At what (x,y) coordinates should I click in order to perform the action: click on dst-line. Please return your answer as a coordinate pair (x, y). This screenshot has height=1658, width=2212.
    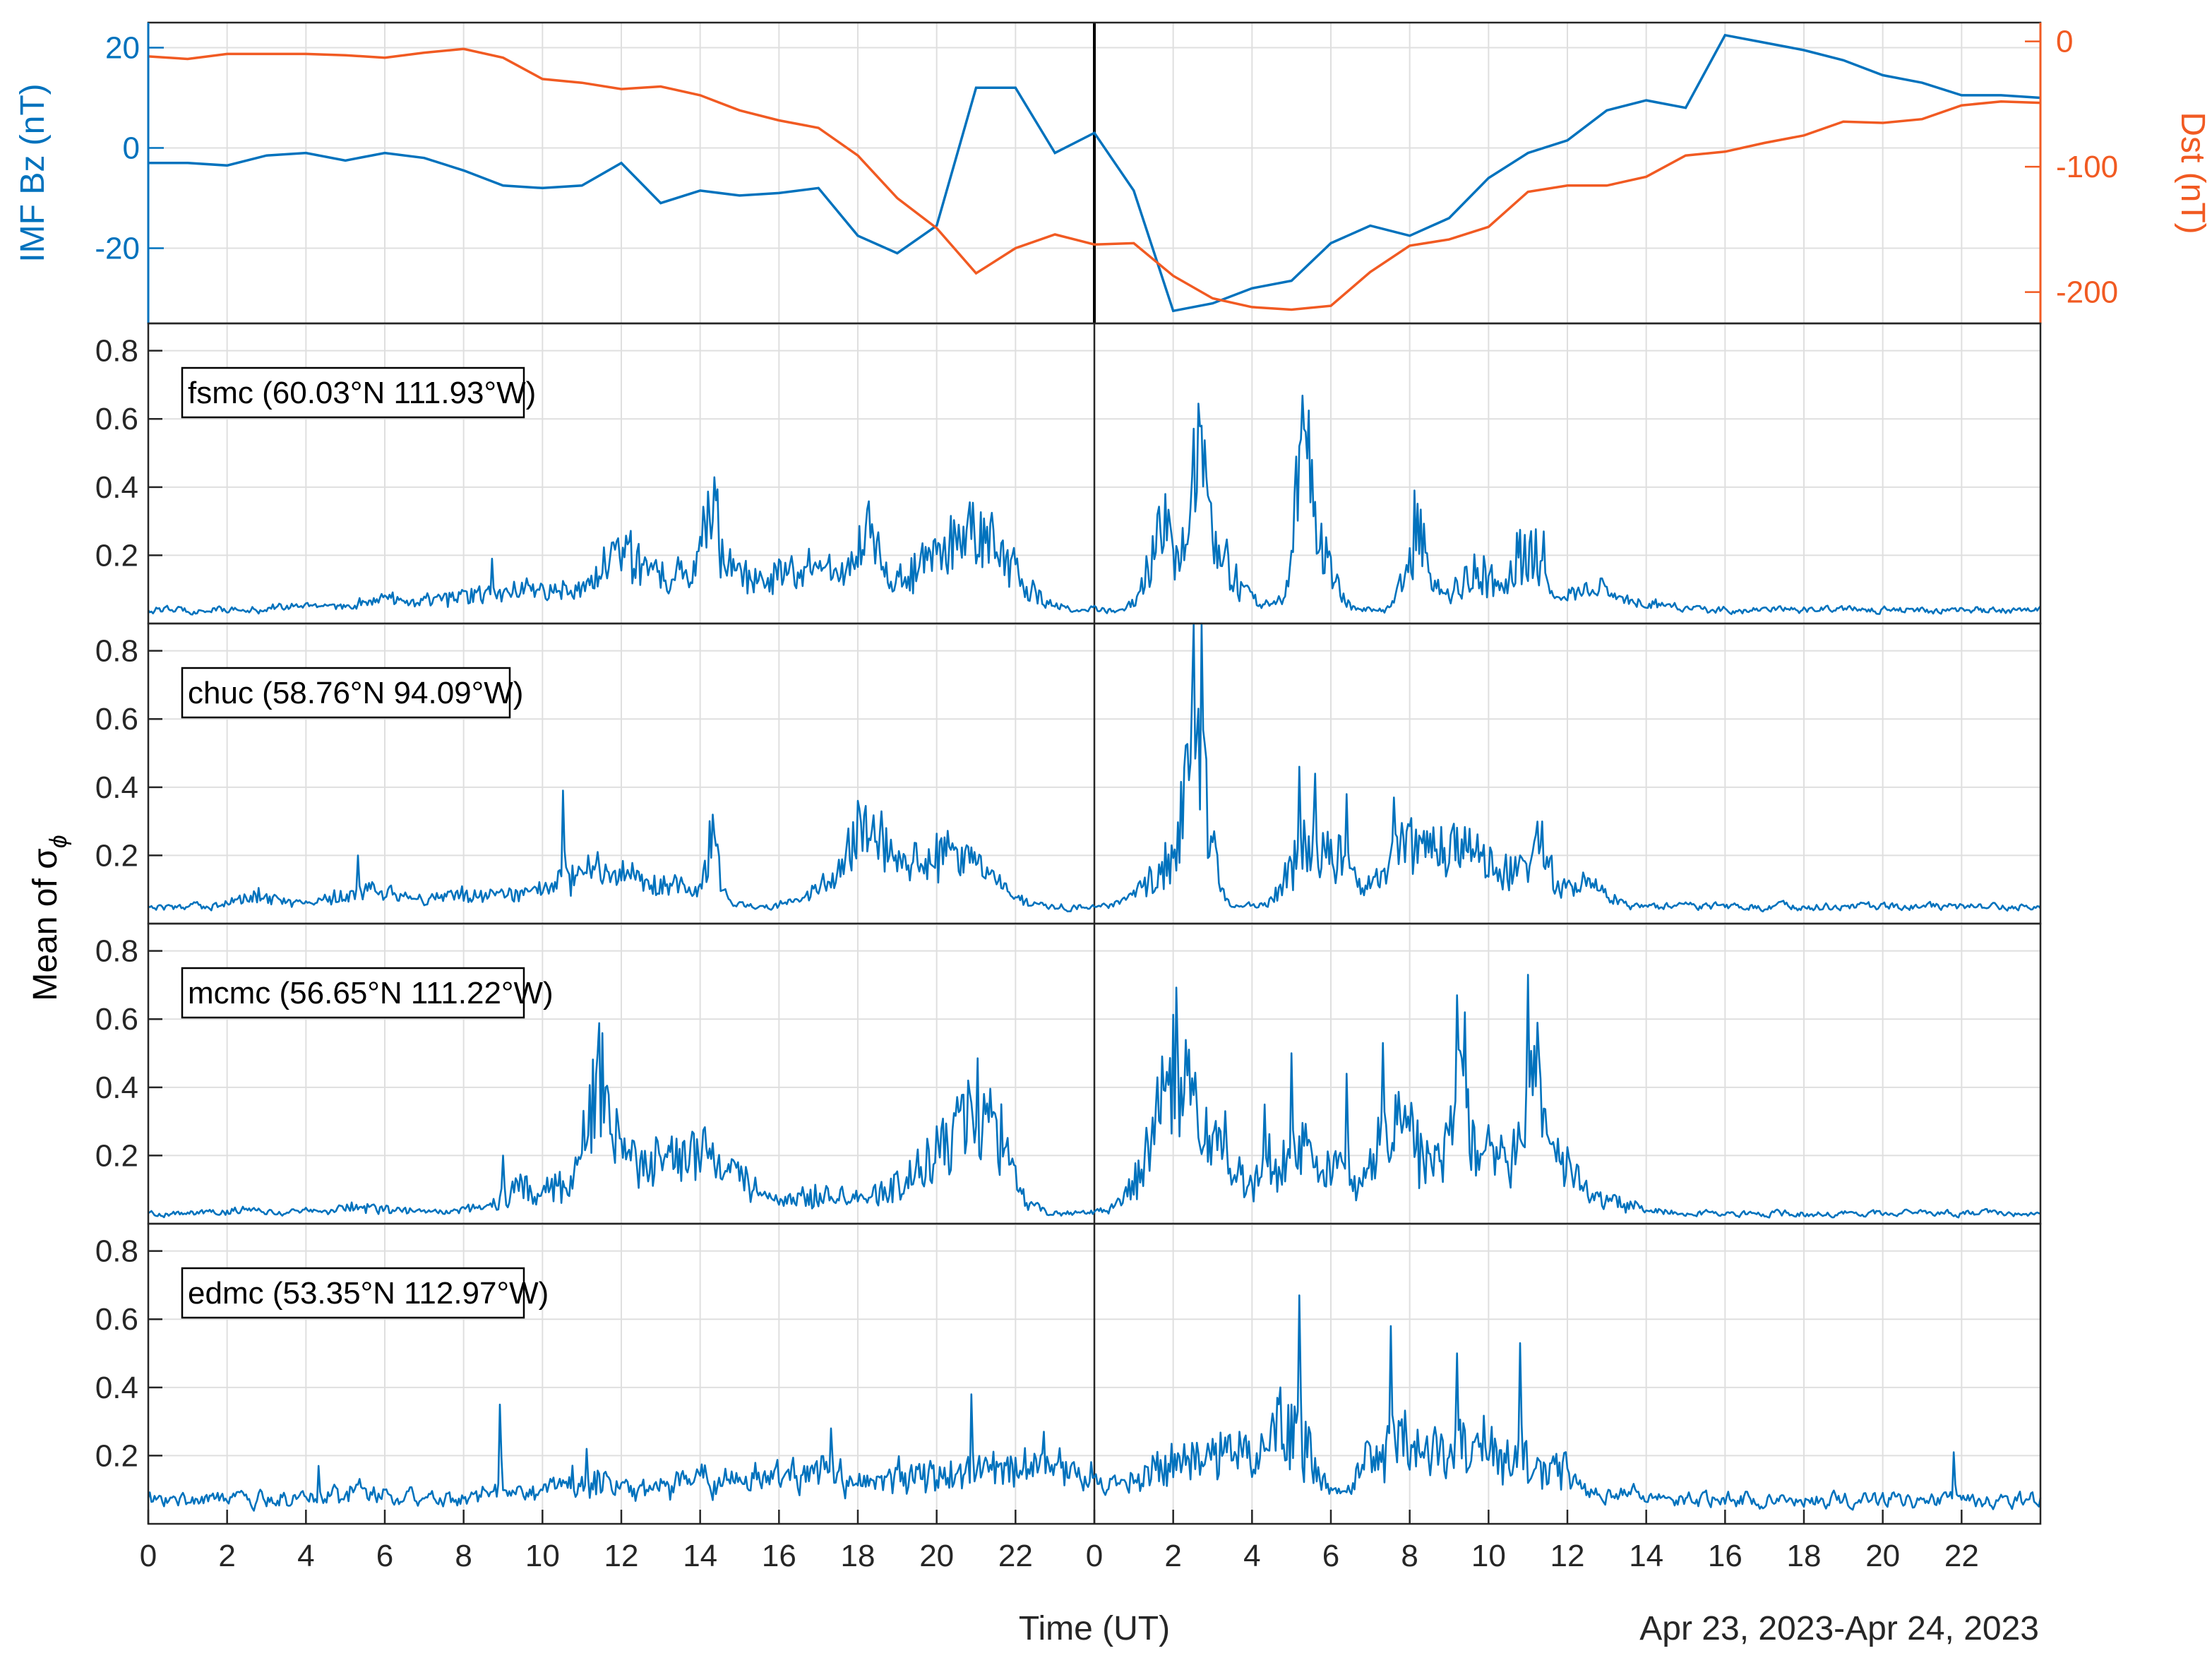
    Looking at the image, I should click on (1095, 179).